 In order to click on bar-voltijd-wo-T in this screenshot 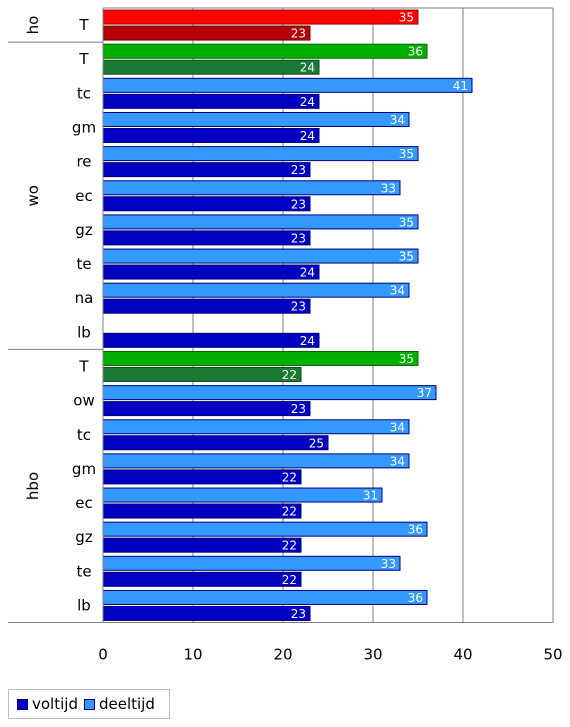, I will do `click(211, 67)`.